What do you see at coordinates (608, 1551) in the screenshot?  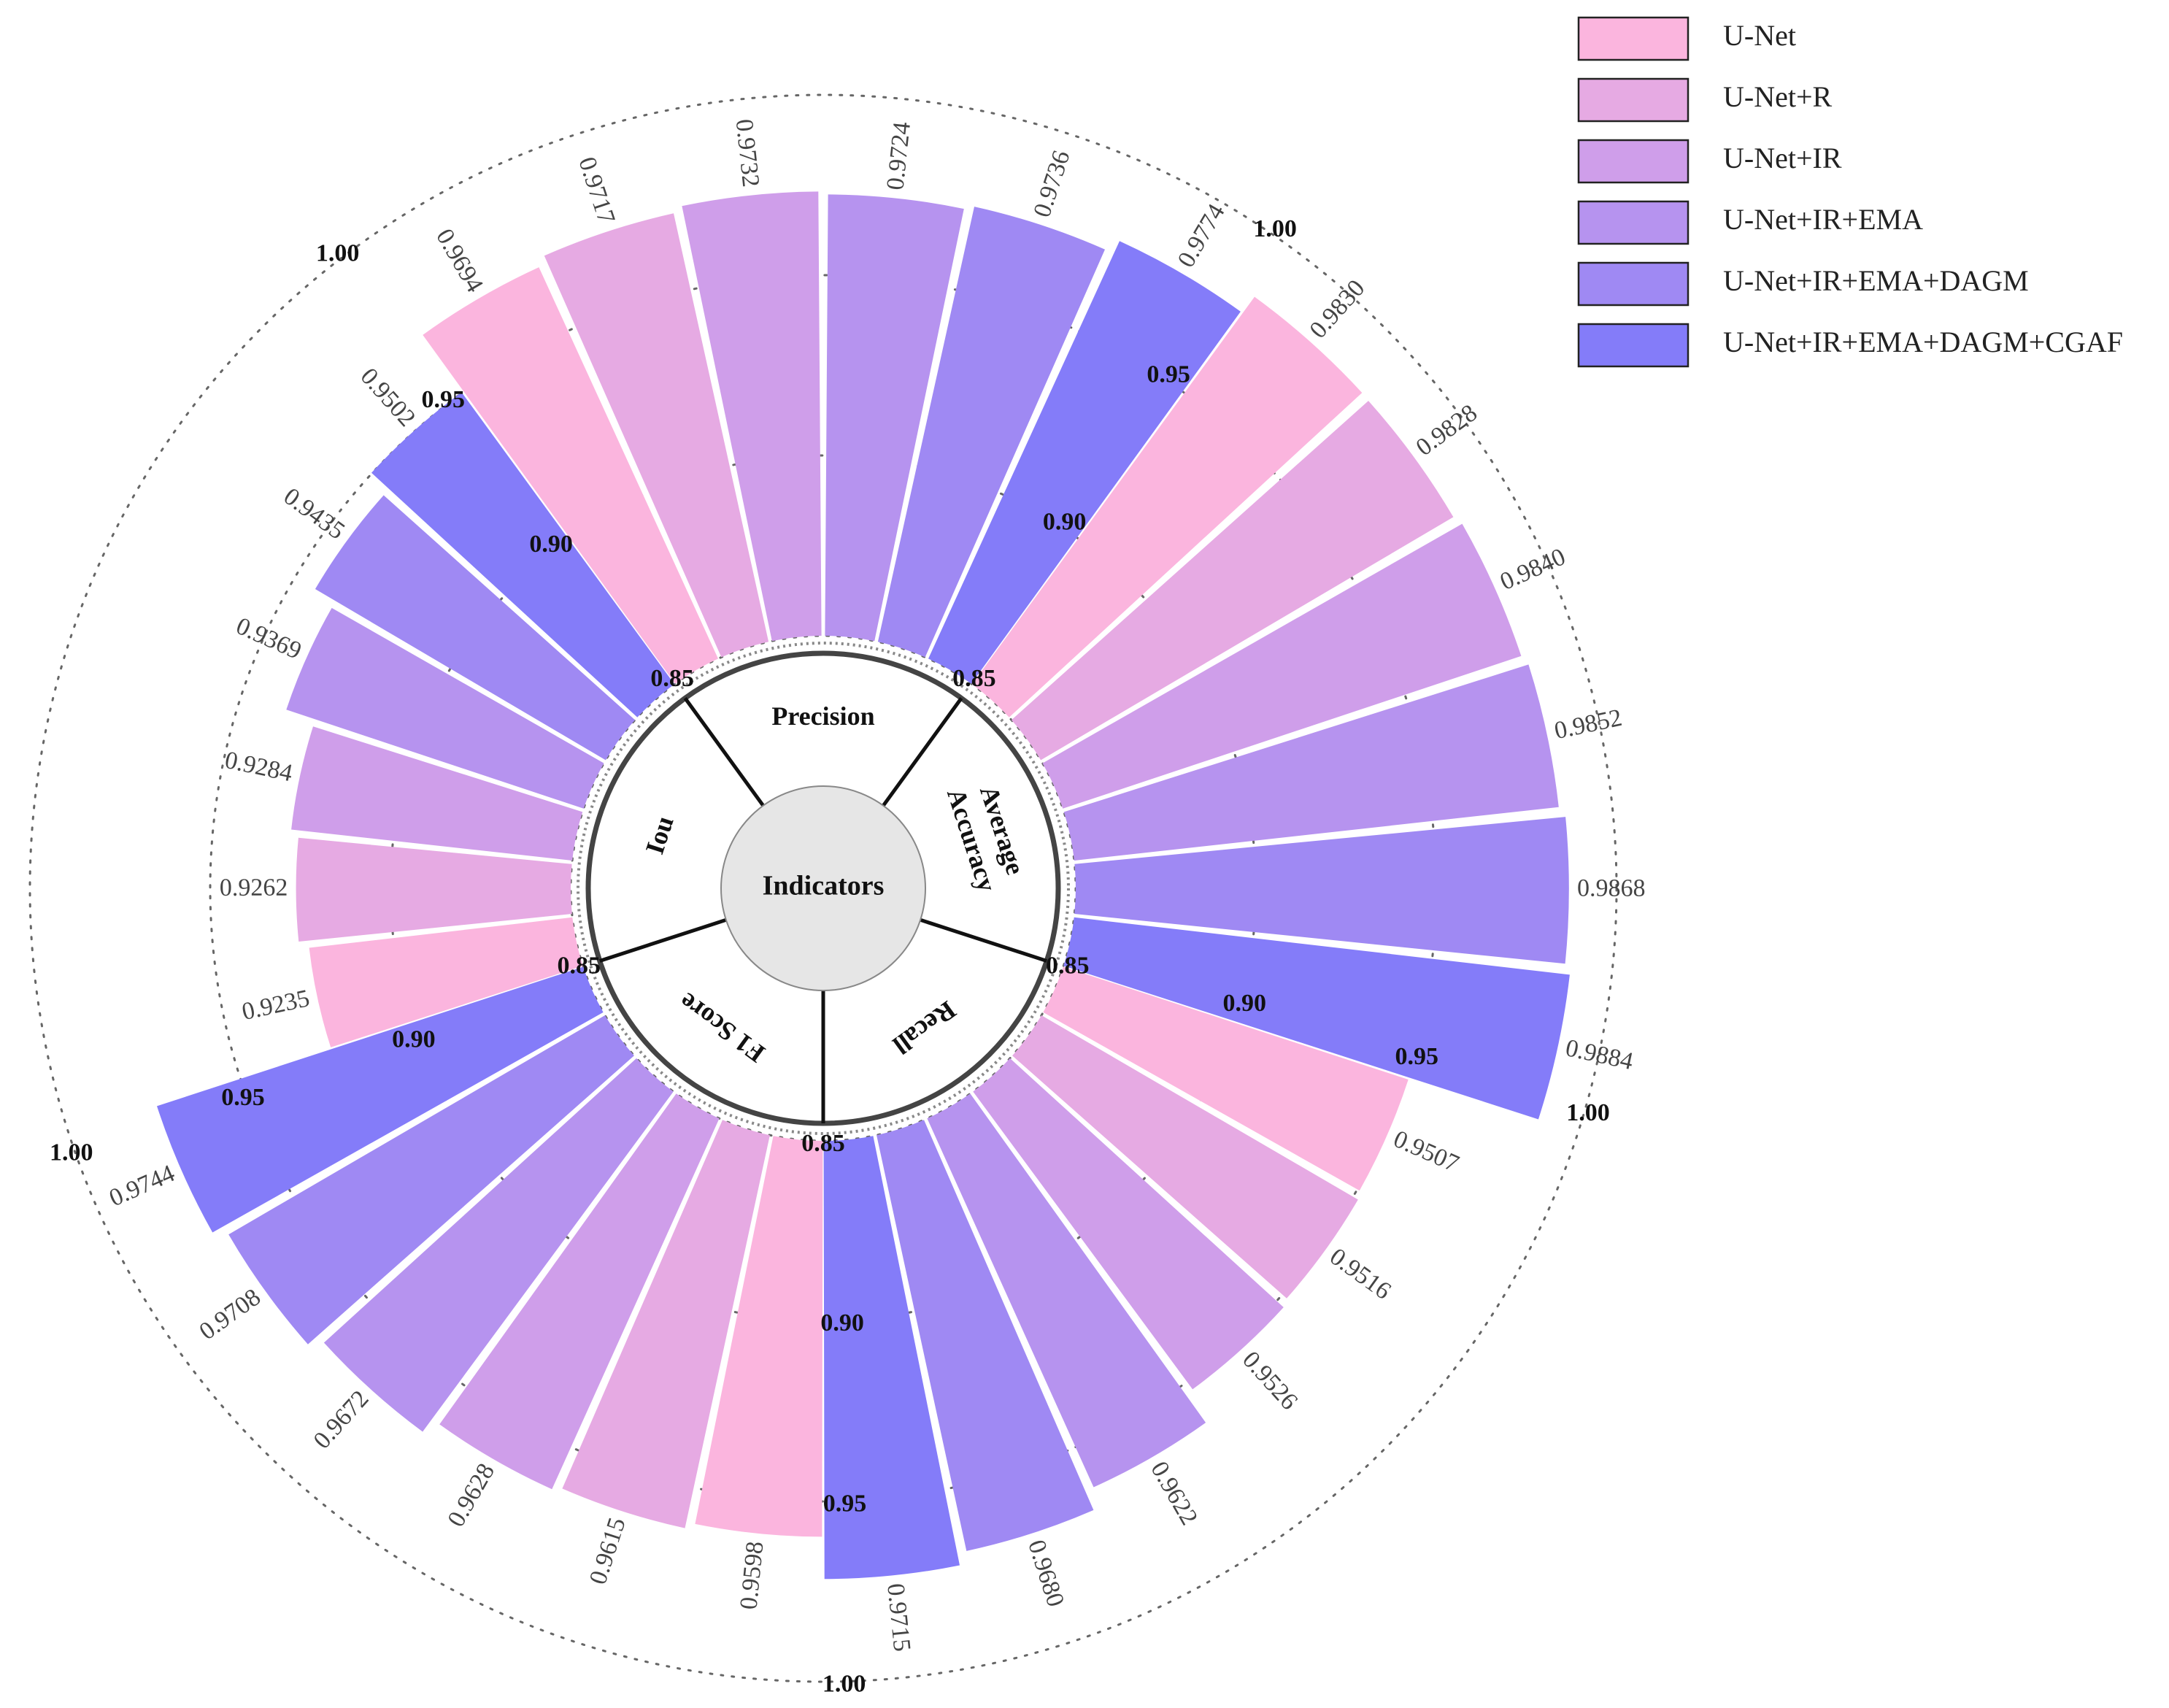 I see `value-label: 0.9615` at bounding box center [608, 1551].